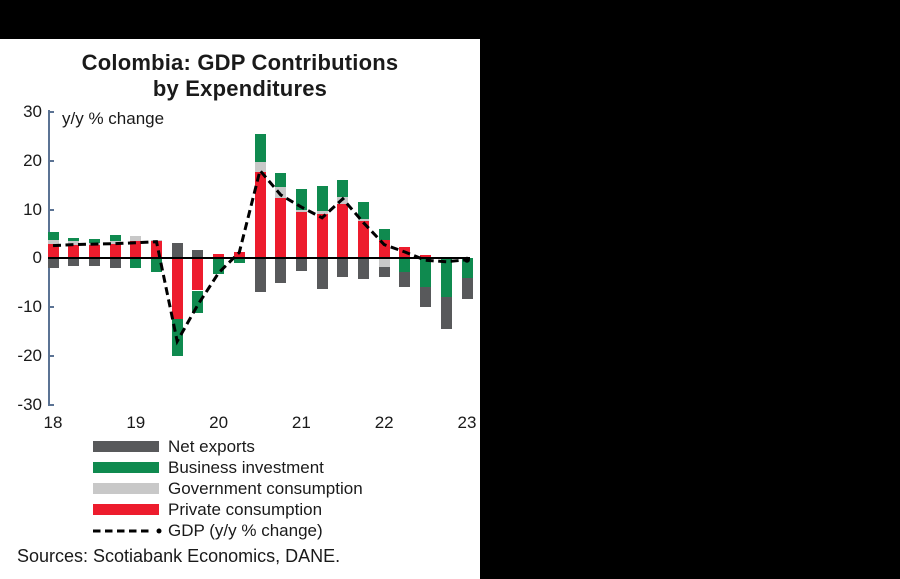 This screenshot has width=900, height=579. I want to click on gdp-line-end-dot, so click(467, 259).